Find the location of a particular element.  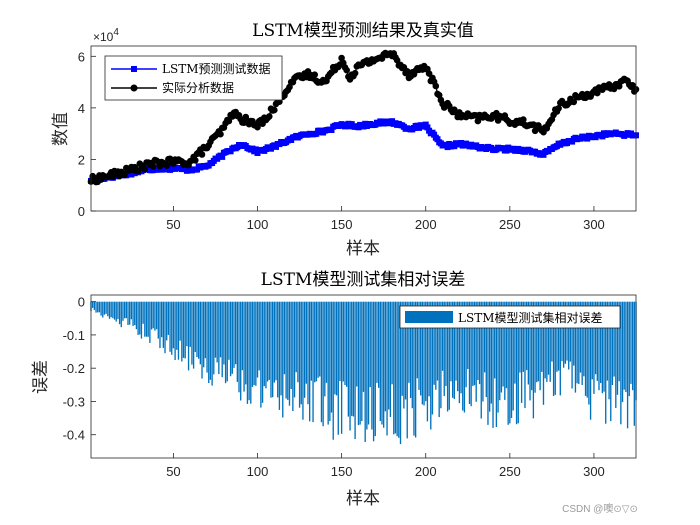

watermark: CSDN @噢⊙▽⊙ is located at coordinates (600, 508).